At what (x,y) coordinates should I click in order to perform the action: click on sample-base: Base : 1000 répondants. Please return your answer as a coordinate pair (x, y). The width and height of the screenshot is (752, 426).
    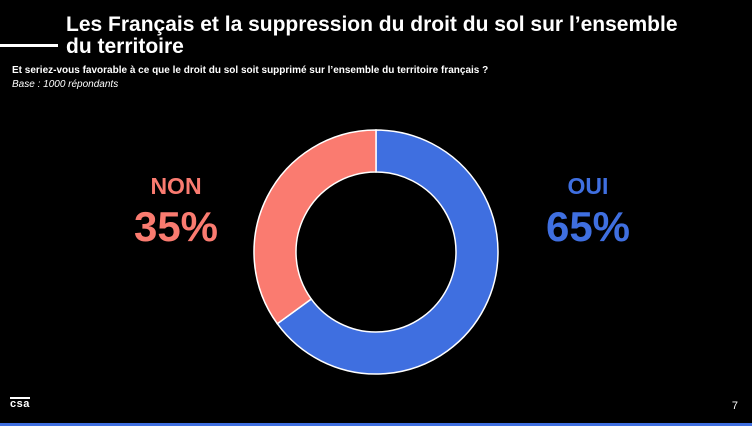
    Looking at the image, I should click on (65, 84).